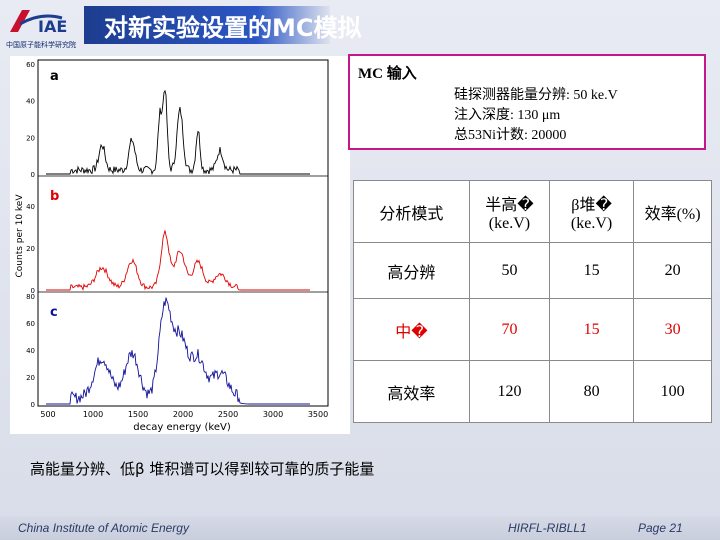 The image size is (720, 540). Describe the element at coordinates (183, 414) in the screenshot. I see `x-tick-label: 2000` at that location.